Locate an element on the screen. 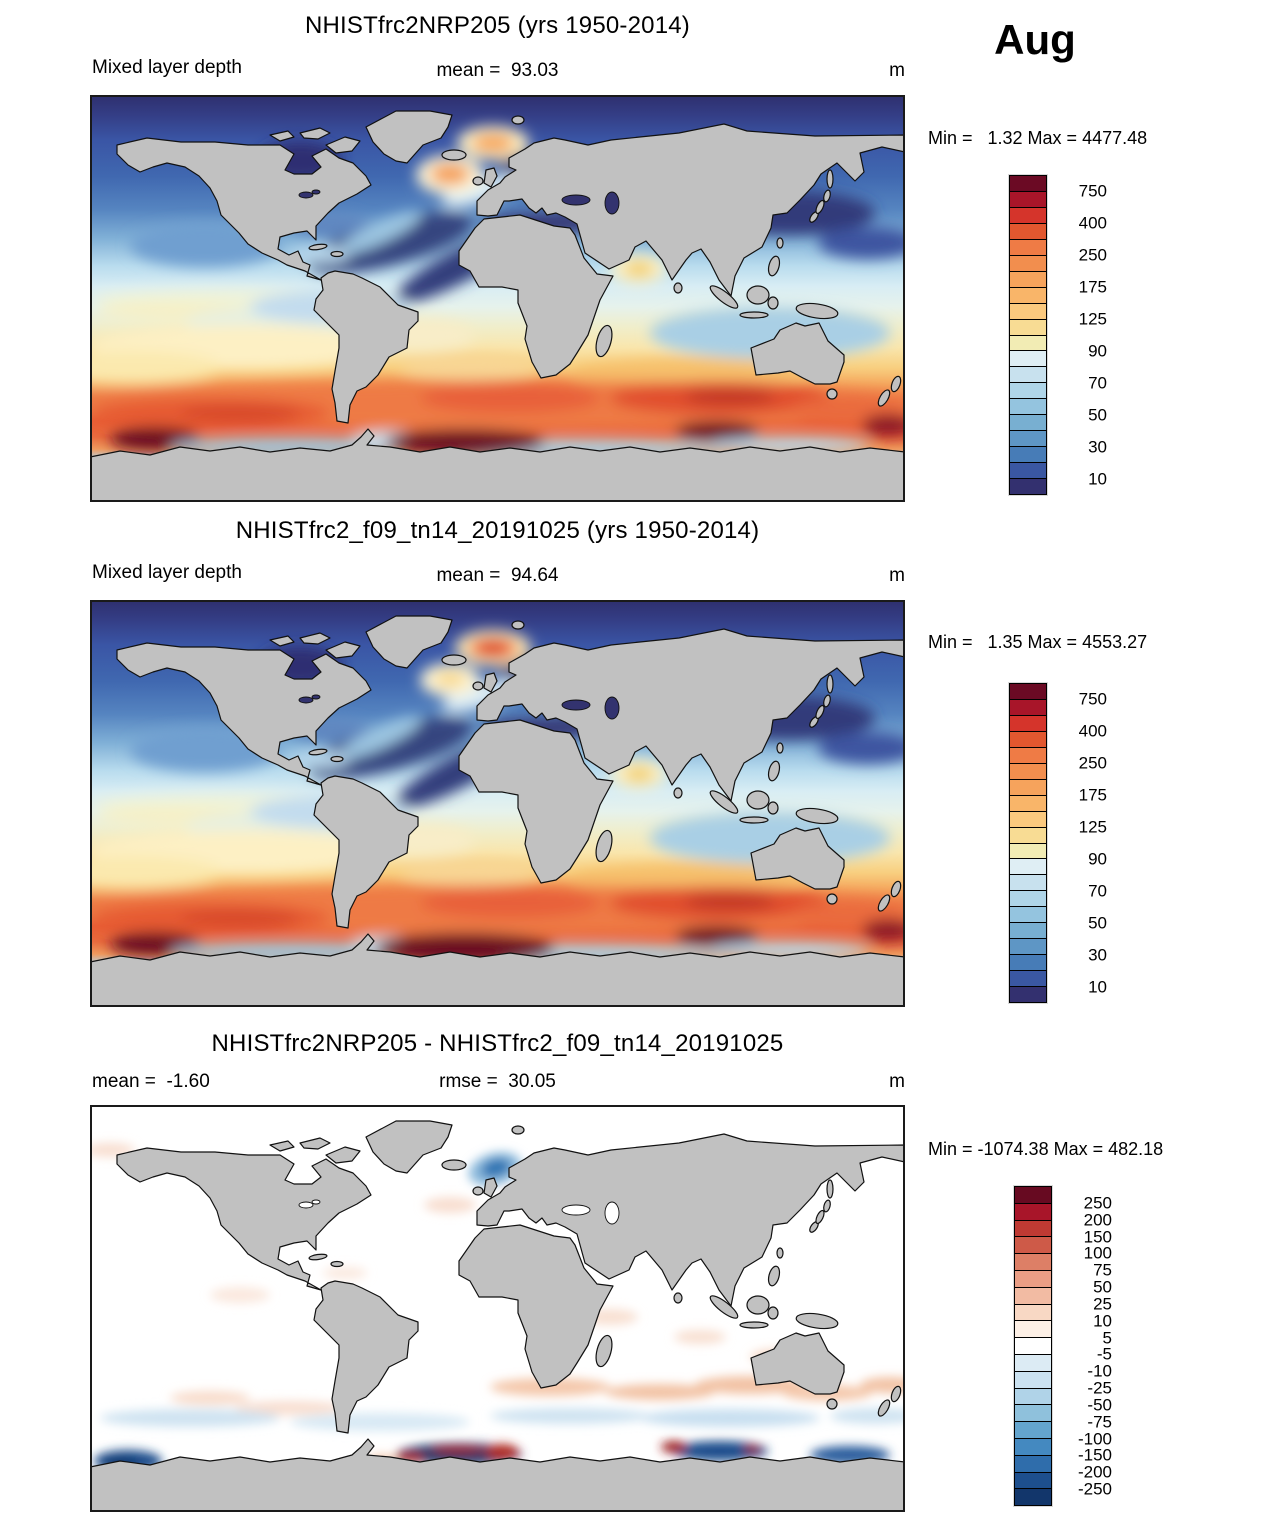 This screenshot has height=1519, width=1285. colorbar-tick-label: 25 is located at coordinates (1102, 1304).